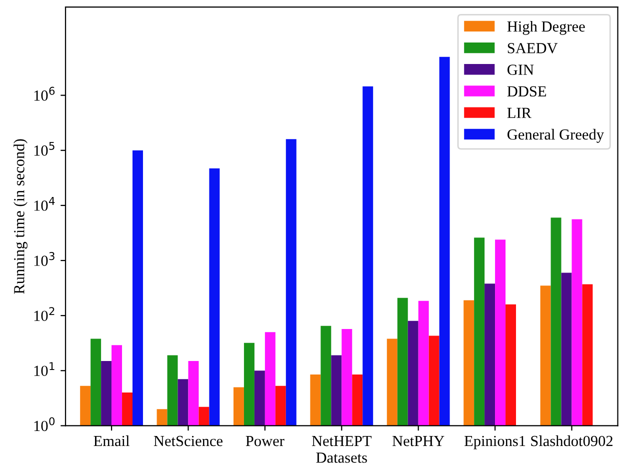 The width and height of the screenshot is (624, 473). Describe the element at coordinates (44, 149) in the screenshot. I see `y-tick-label: 10$^{5}$` at that location.